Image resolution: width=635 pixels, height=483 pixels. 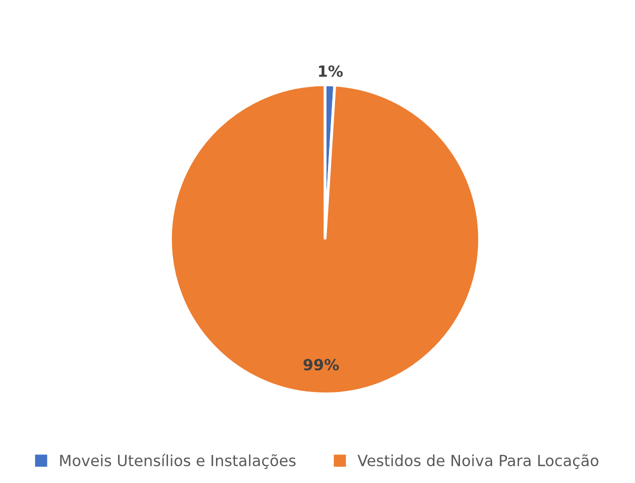 I want to click on legend-label: Vestidos de Noiva Para Locação, so click(x=478, y=462).